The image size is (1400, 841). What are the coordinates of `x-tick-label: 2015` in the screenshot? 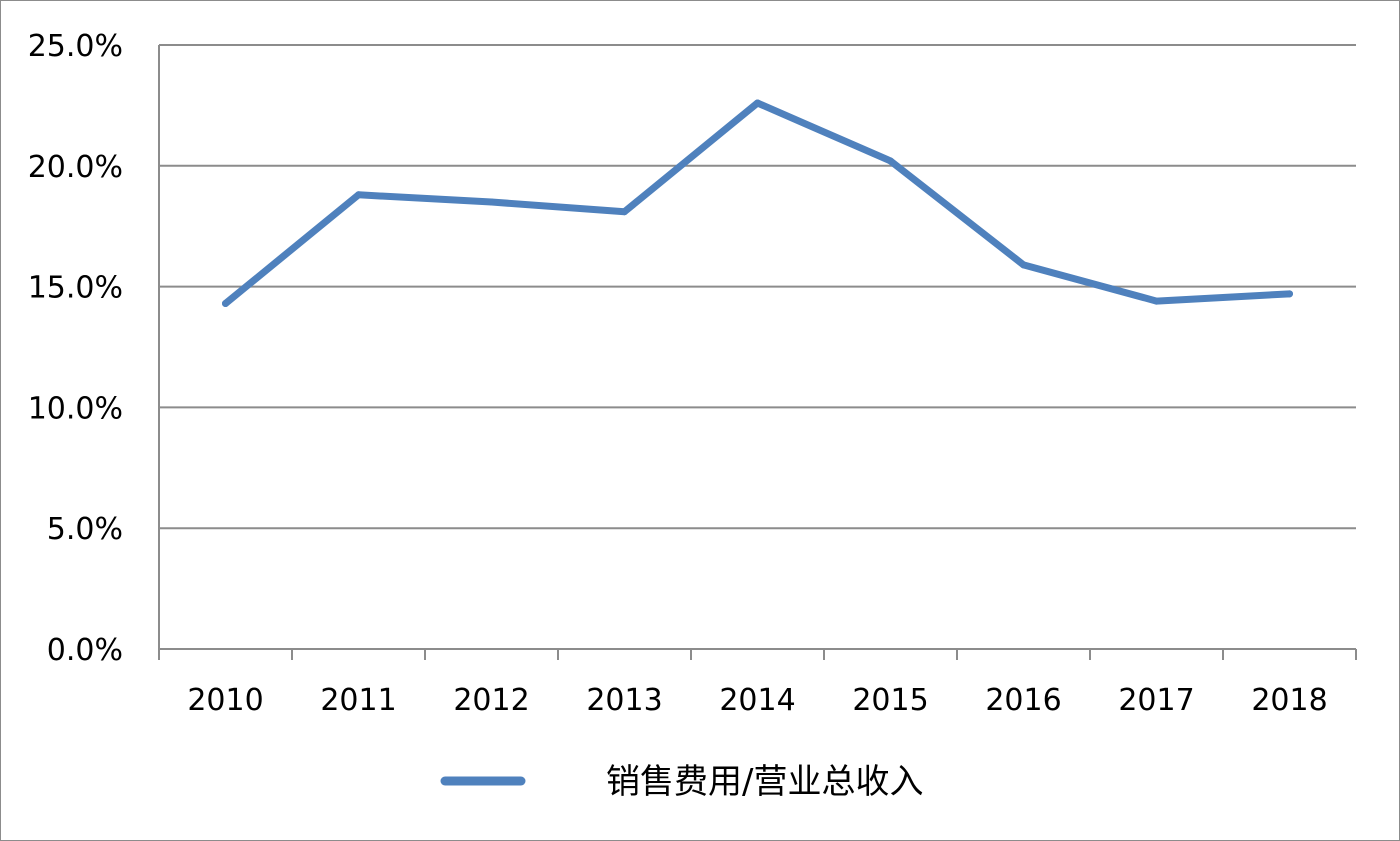 It's located at (890, 700).